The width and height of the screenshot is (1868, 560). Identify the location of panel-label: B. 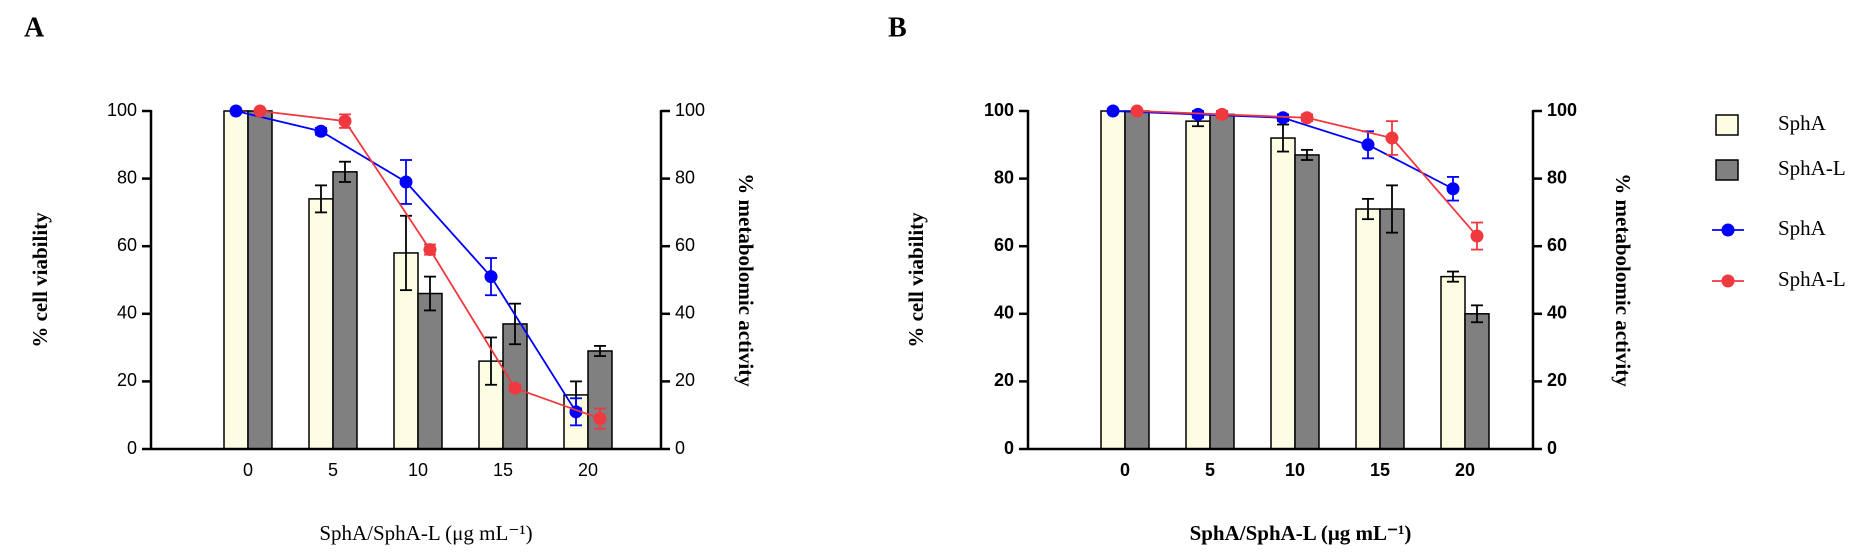
(897, 27).